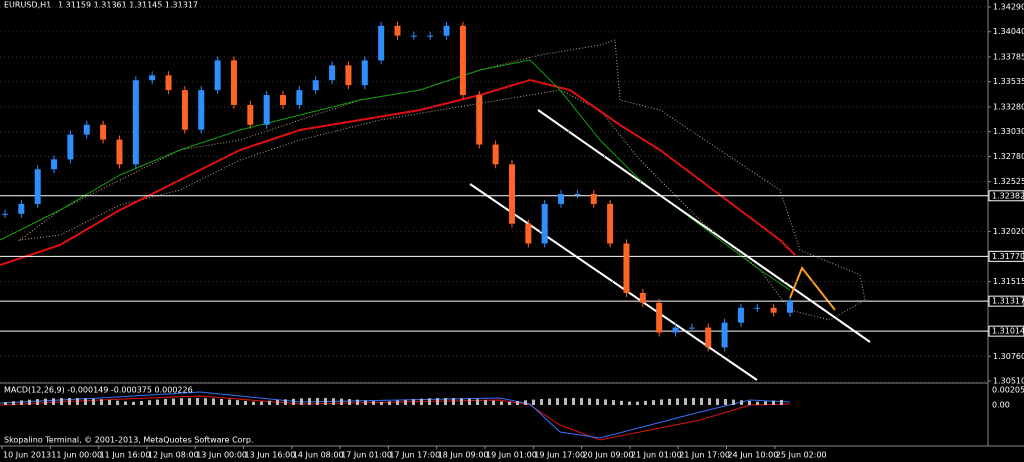  What do you see at coordinates (76, 455) in the screenshot?
I see `time-label: 11 Jun 00:00` at bounding box center [76, 455].